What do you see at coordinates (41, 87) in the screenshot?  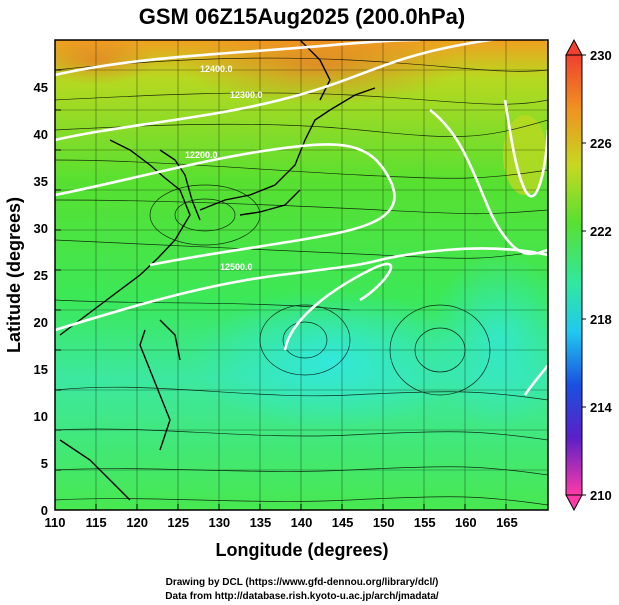 I see `y-tick-label: 45` at bounding box center [41, 87].